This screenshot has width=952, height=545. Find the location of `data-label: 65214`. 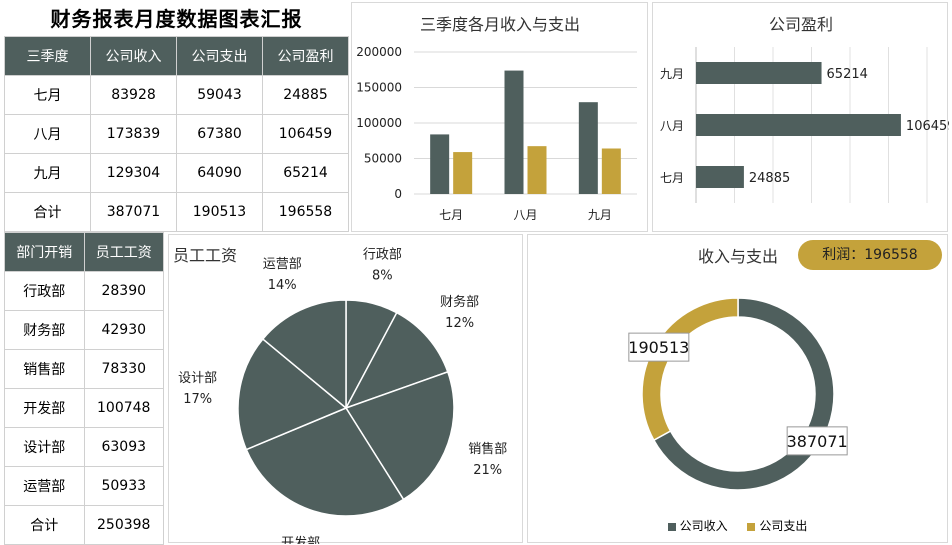

data-label: 65214 is located at coordinates (847, 74).